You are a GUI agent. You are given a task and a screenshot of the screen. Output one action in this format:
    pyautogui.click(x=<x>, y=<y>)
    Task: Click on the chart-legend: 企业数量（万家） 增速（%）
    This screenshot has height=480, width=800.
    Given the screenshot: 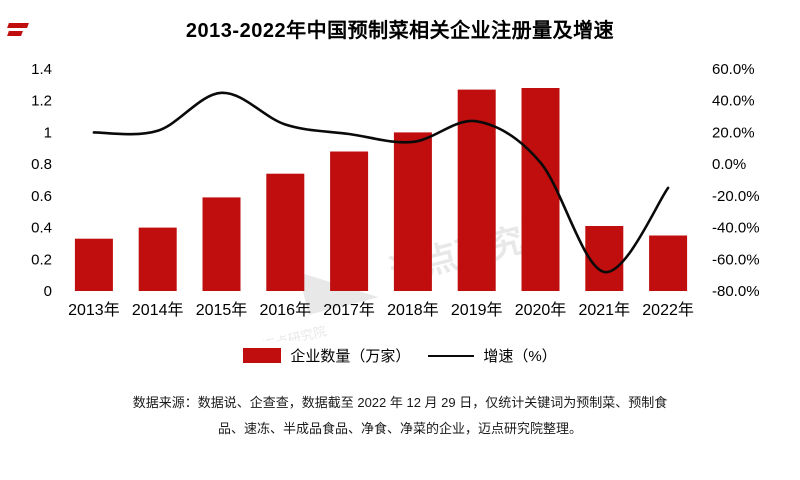 What is the action you would take?
    pyautogui.click(x=400, y=355)
    